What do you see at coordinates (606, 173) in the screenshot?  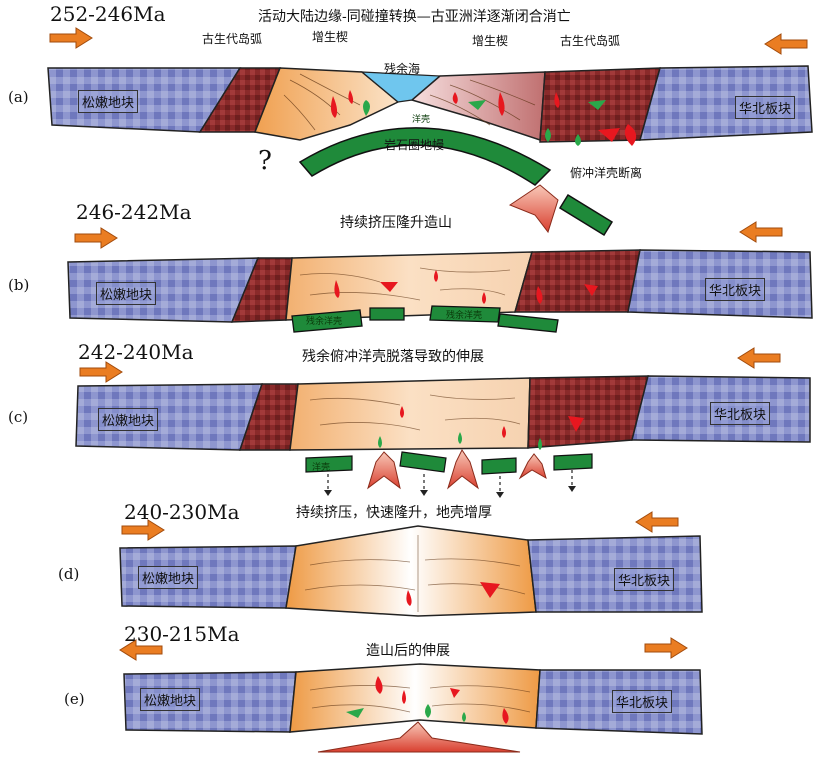 I see `annotation-breakoff: 俯冲洋壳断离` at bounding box center [606, 173].